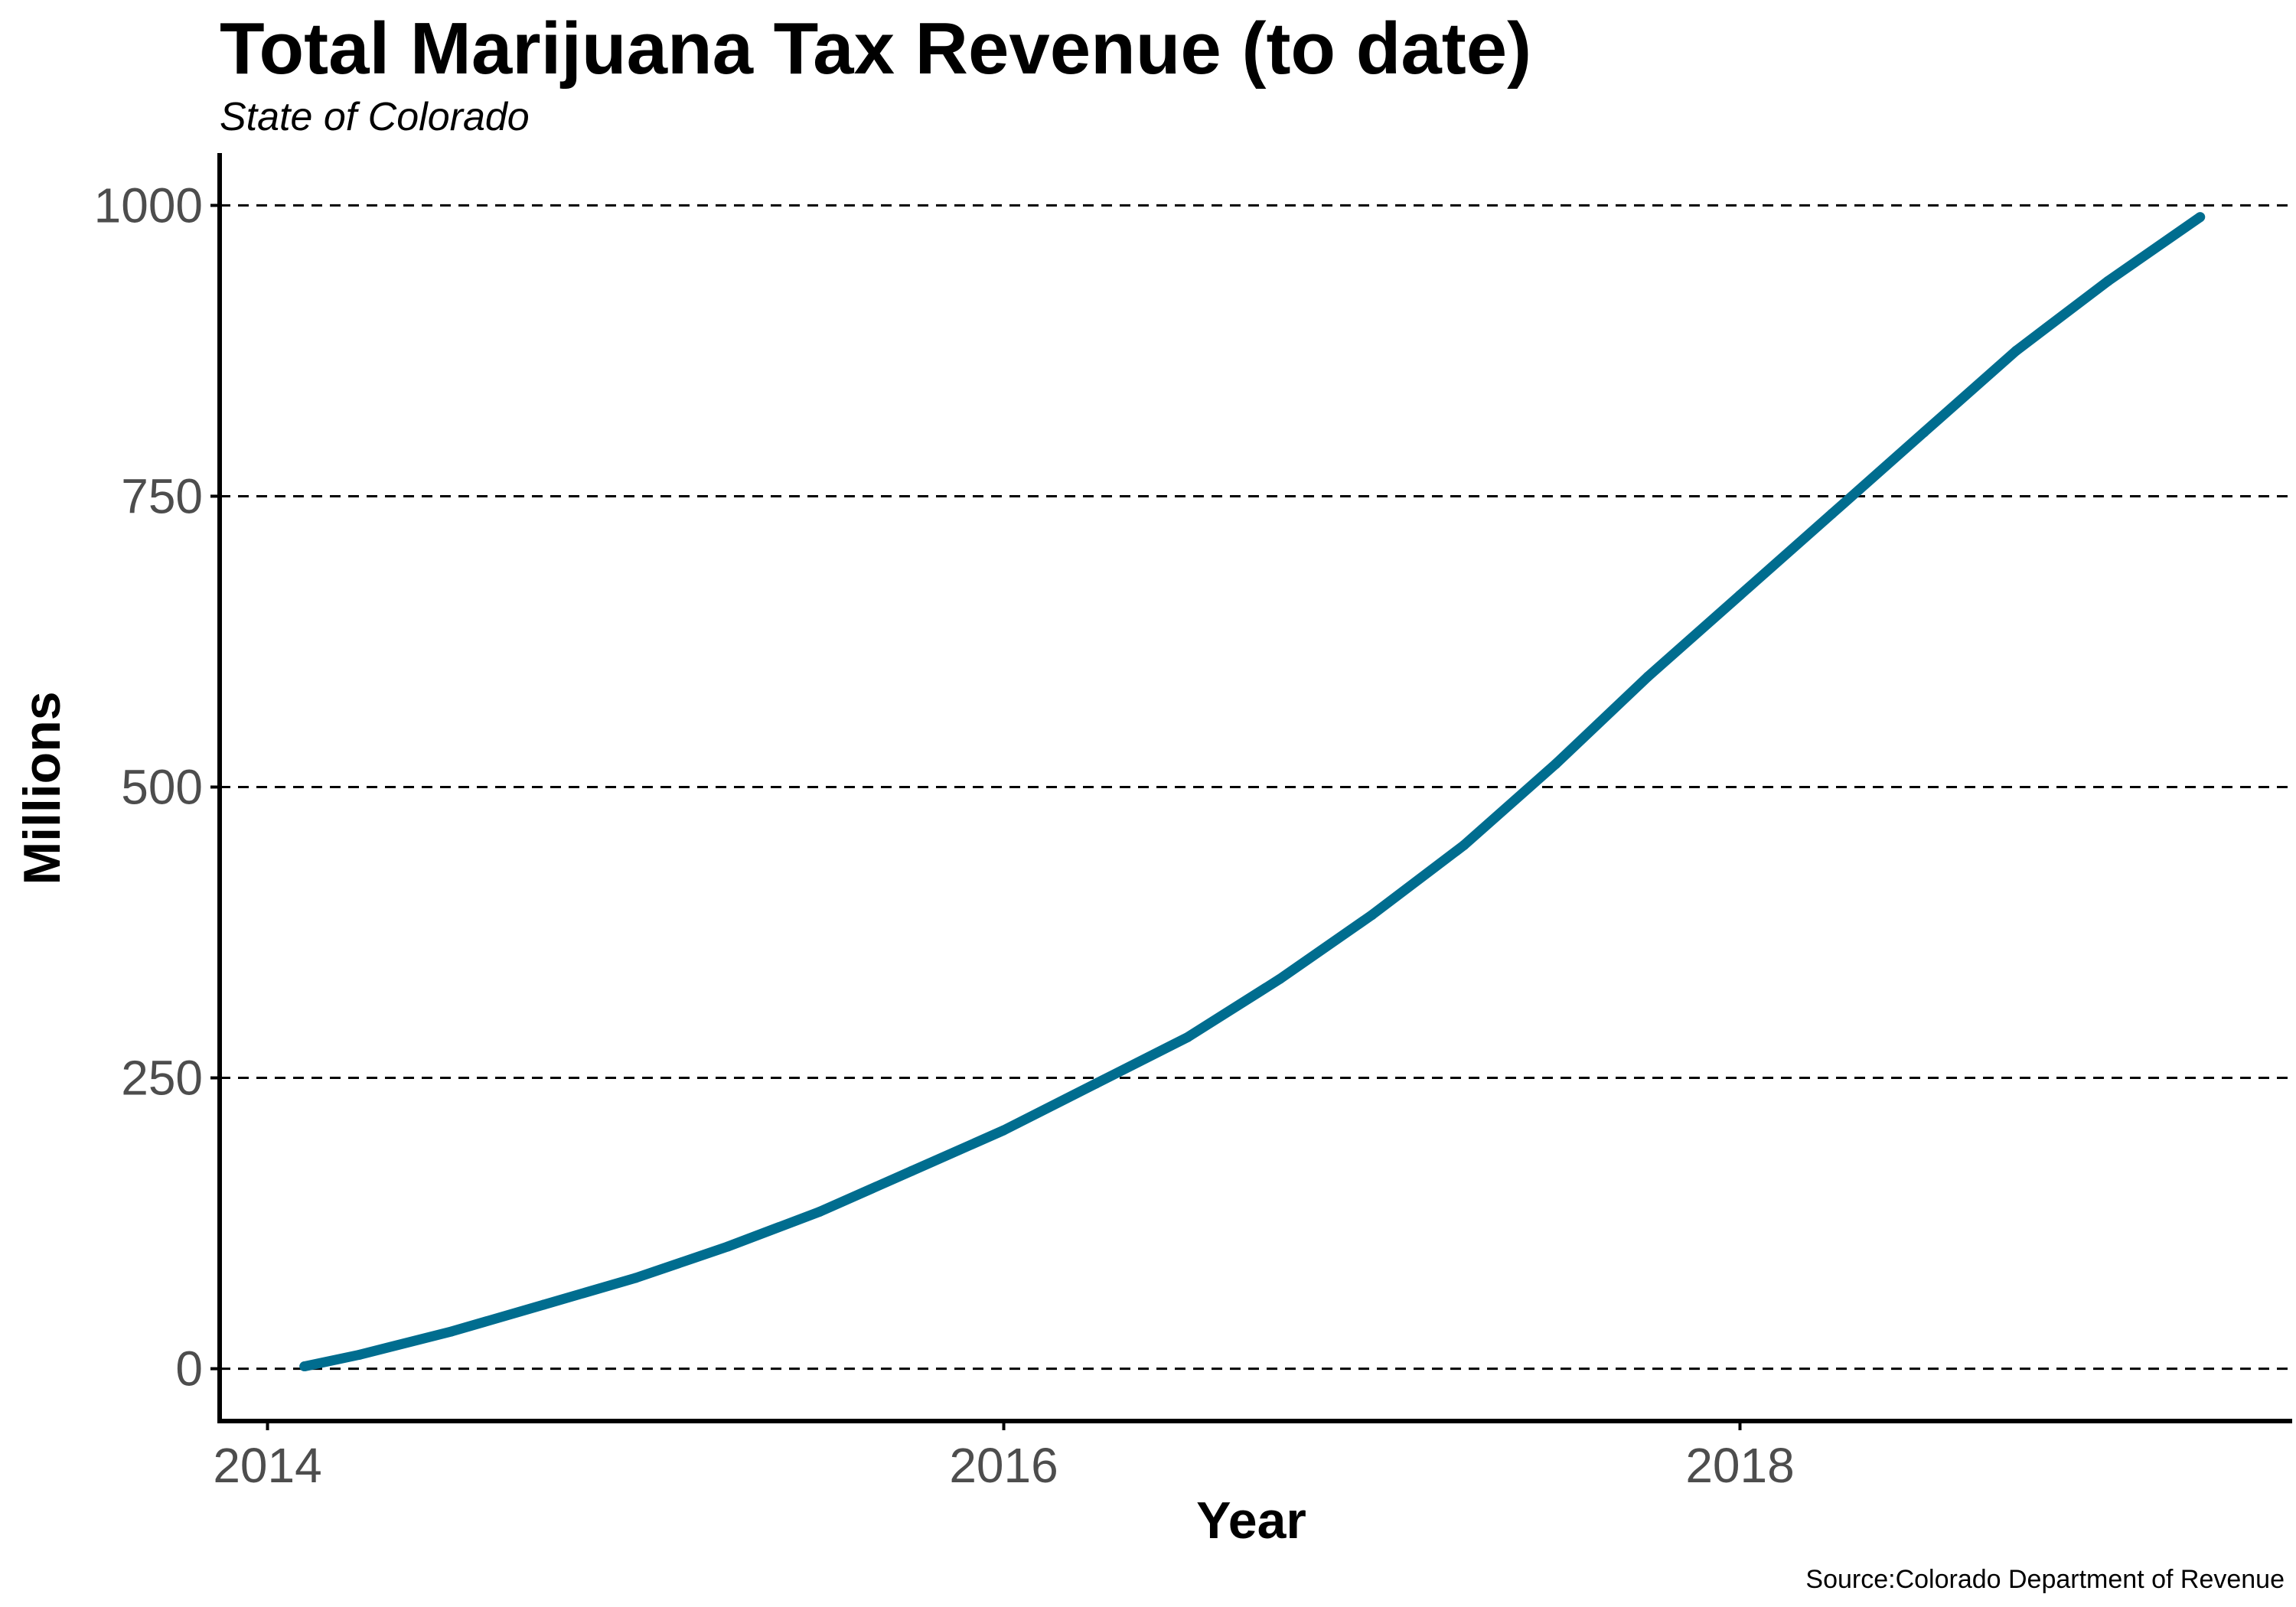 The image size is (2296, 1607). Describe the element at coordinates (148, 206) in the screenshot. I see `y-tick-label: 1000` at that location.